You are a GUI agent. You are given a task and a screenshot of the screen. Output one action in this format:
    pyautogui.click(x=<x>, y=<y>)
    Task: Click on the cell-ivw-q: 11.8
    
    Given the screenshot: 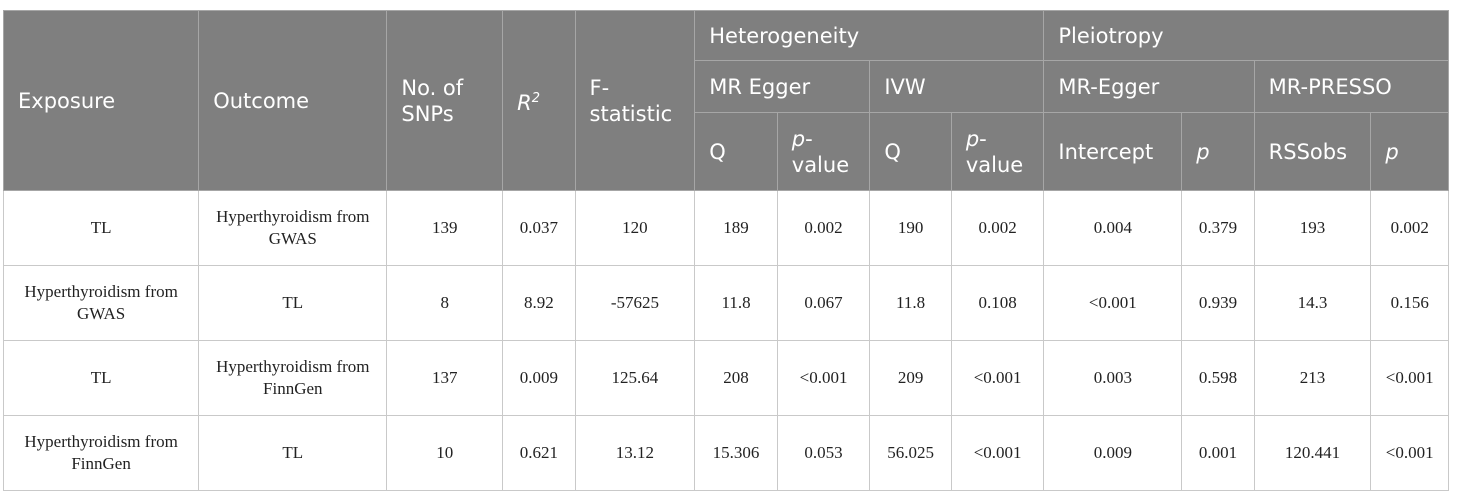 What is the action you would take?
    pyautogui.click(x=910, y=303)
    